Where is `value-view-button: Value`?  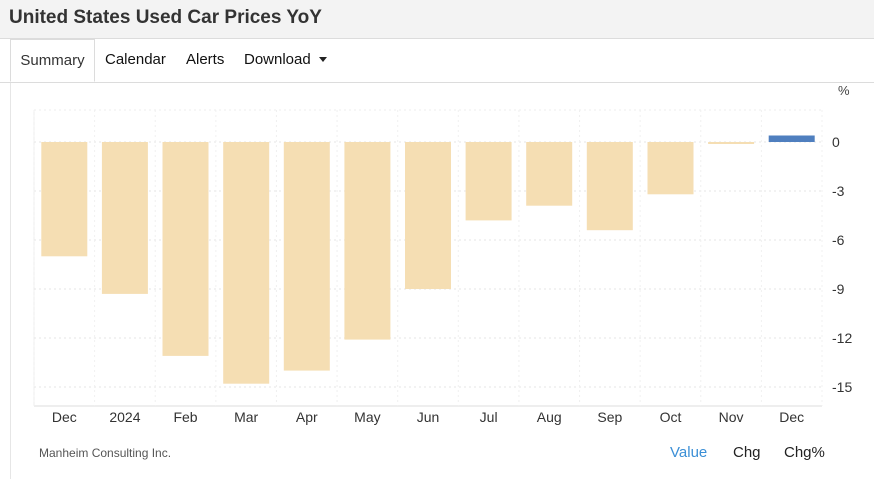 value-view-button: Value is located at coordinates (689, 452).